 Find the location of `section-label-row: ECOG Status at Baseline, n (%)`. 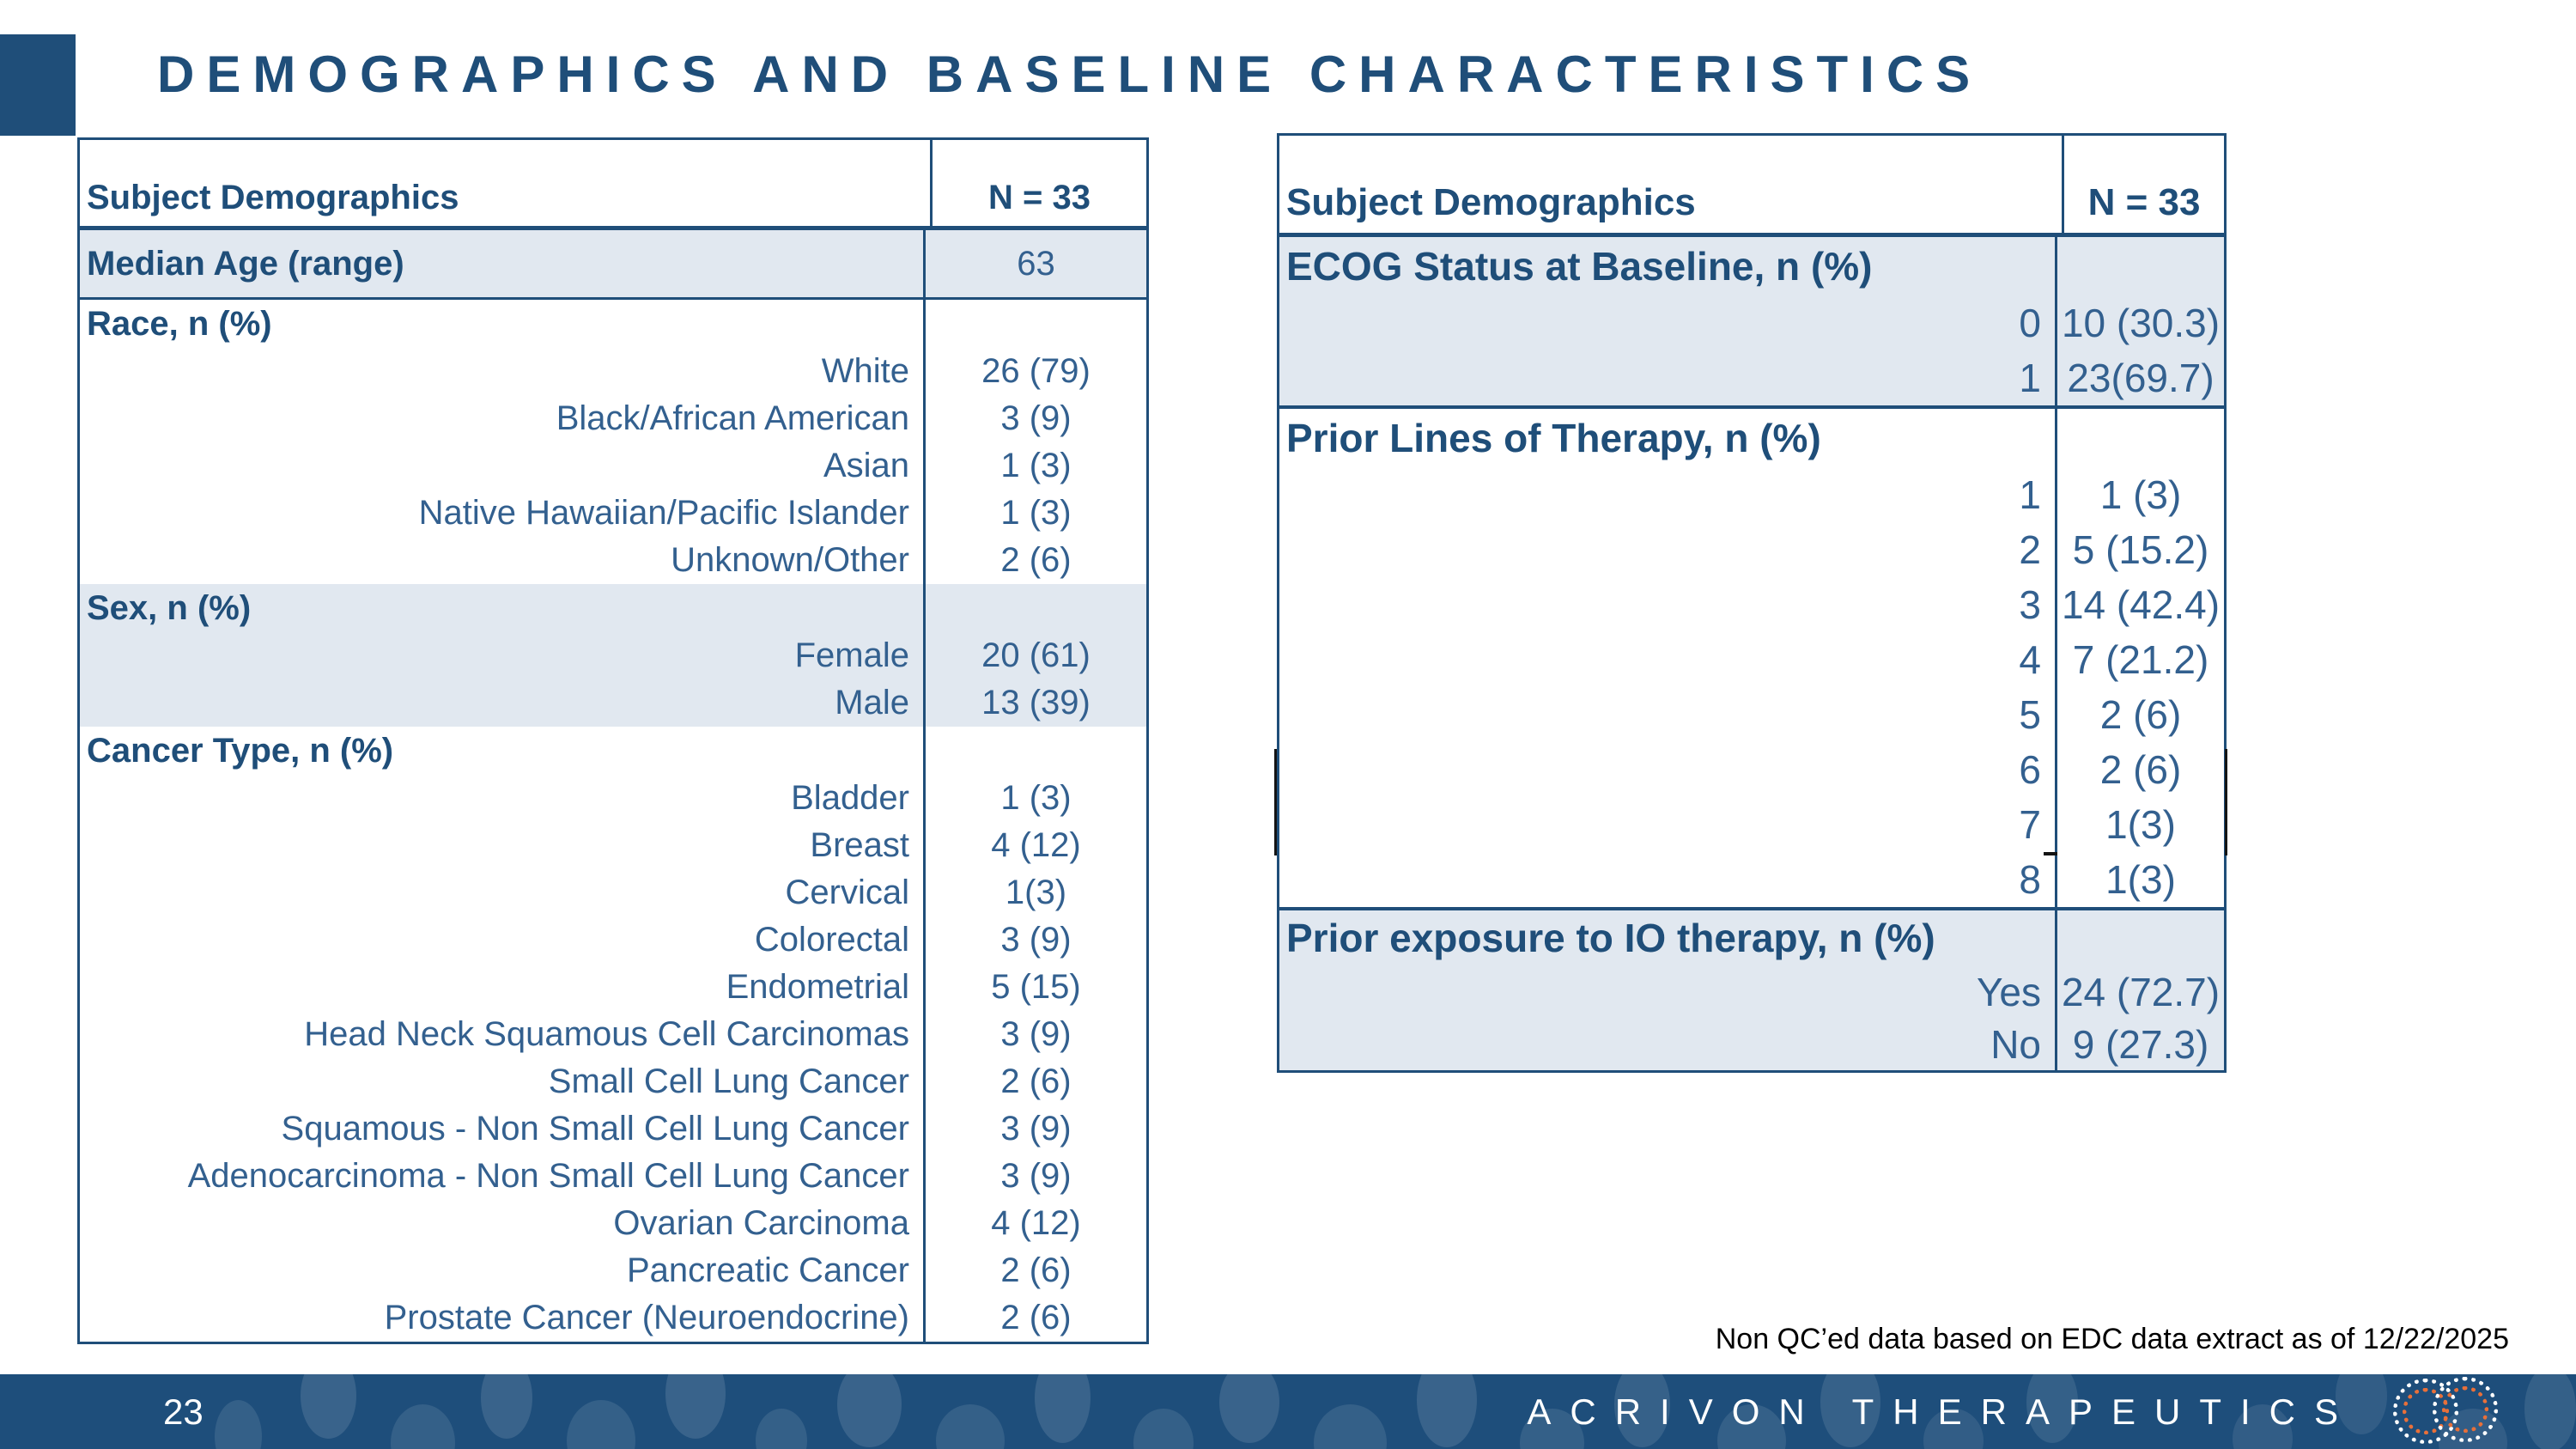

section-label-row: ECOG Status at Baseline, n (%) is located at coordinates (1751, 266).